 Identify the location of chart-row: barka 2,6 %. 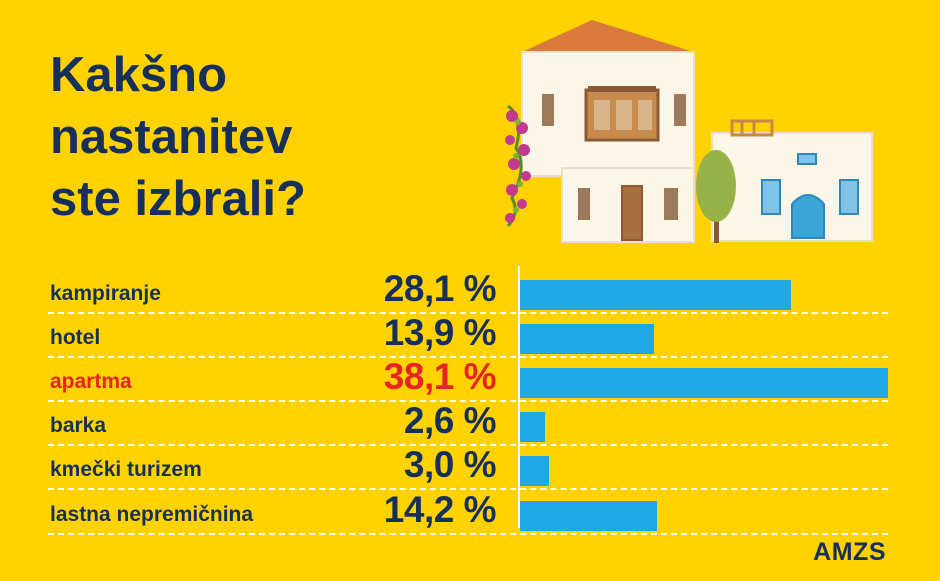
(468, 421).